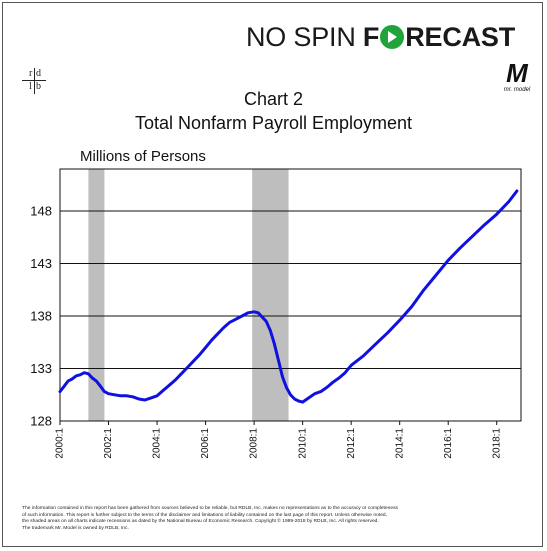  What do you see at coordinates (460, 37) in the screenshot?
I see `brand-part2-b: RECAST` at bounding box center [460, 37].